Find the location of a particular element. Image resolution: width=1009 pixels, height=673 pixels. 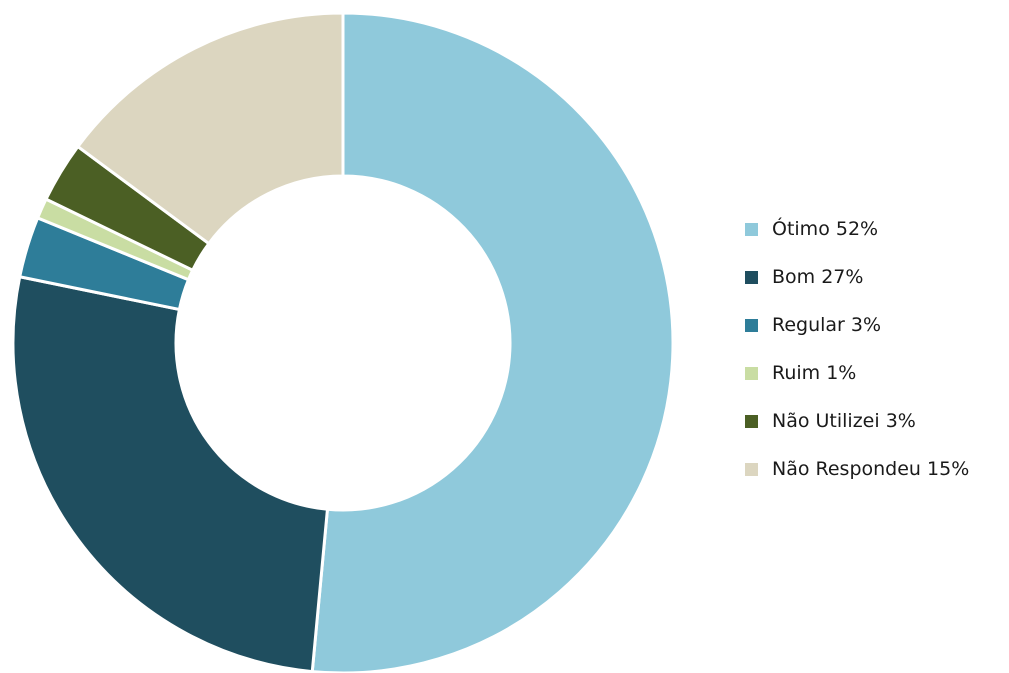

legend-swatch-otimo is located at coordinates (751, 229).